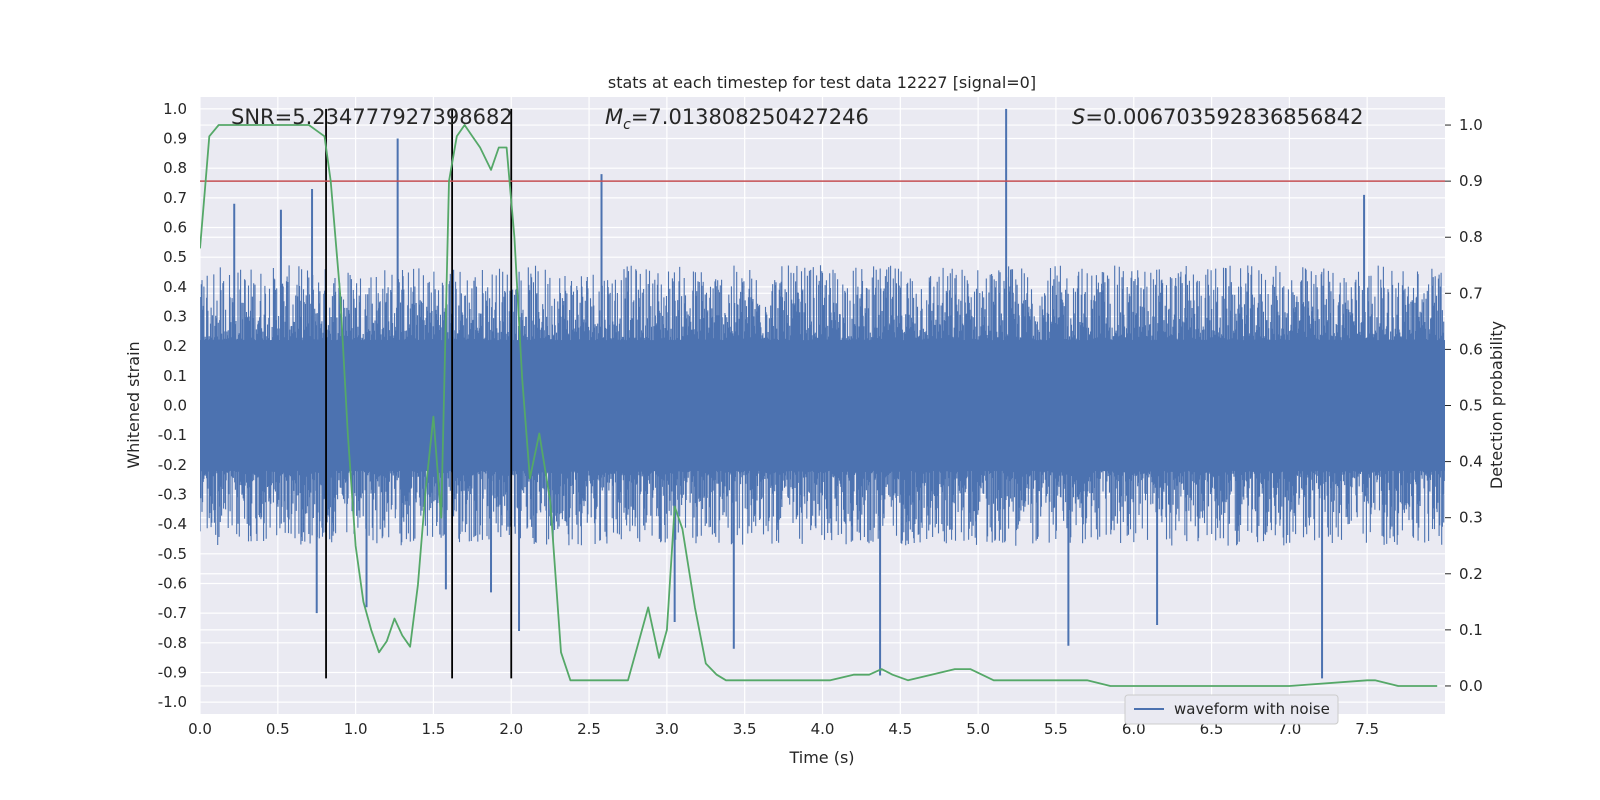  Describe the element at coordinates (175, 287) in the screenshot. I see `y-tick-label: 0.4` at that location.